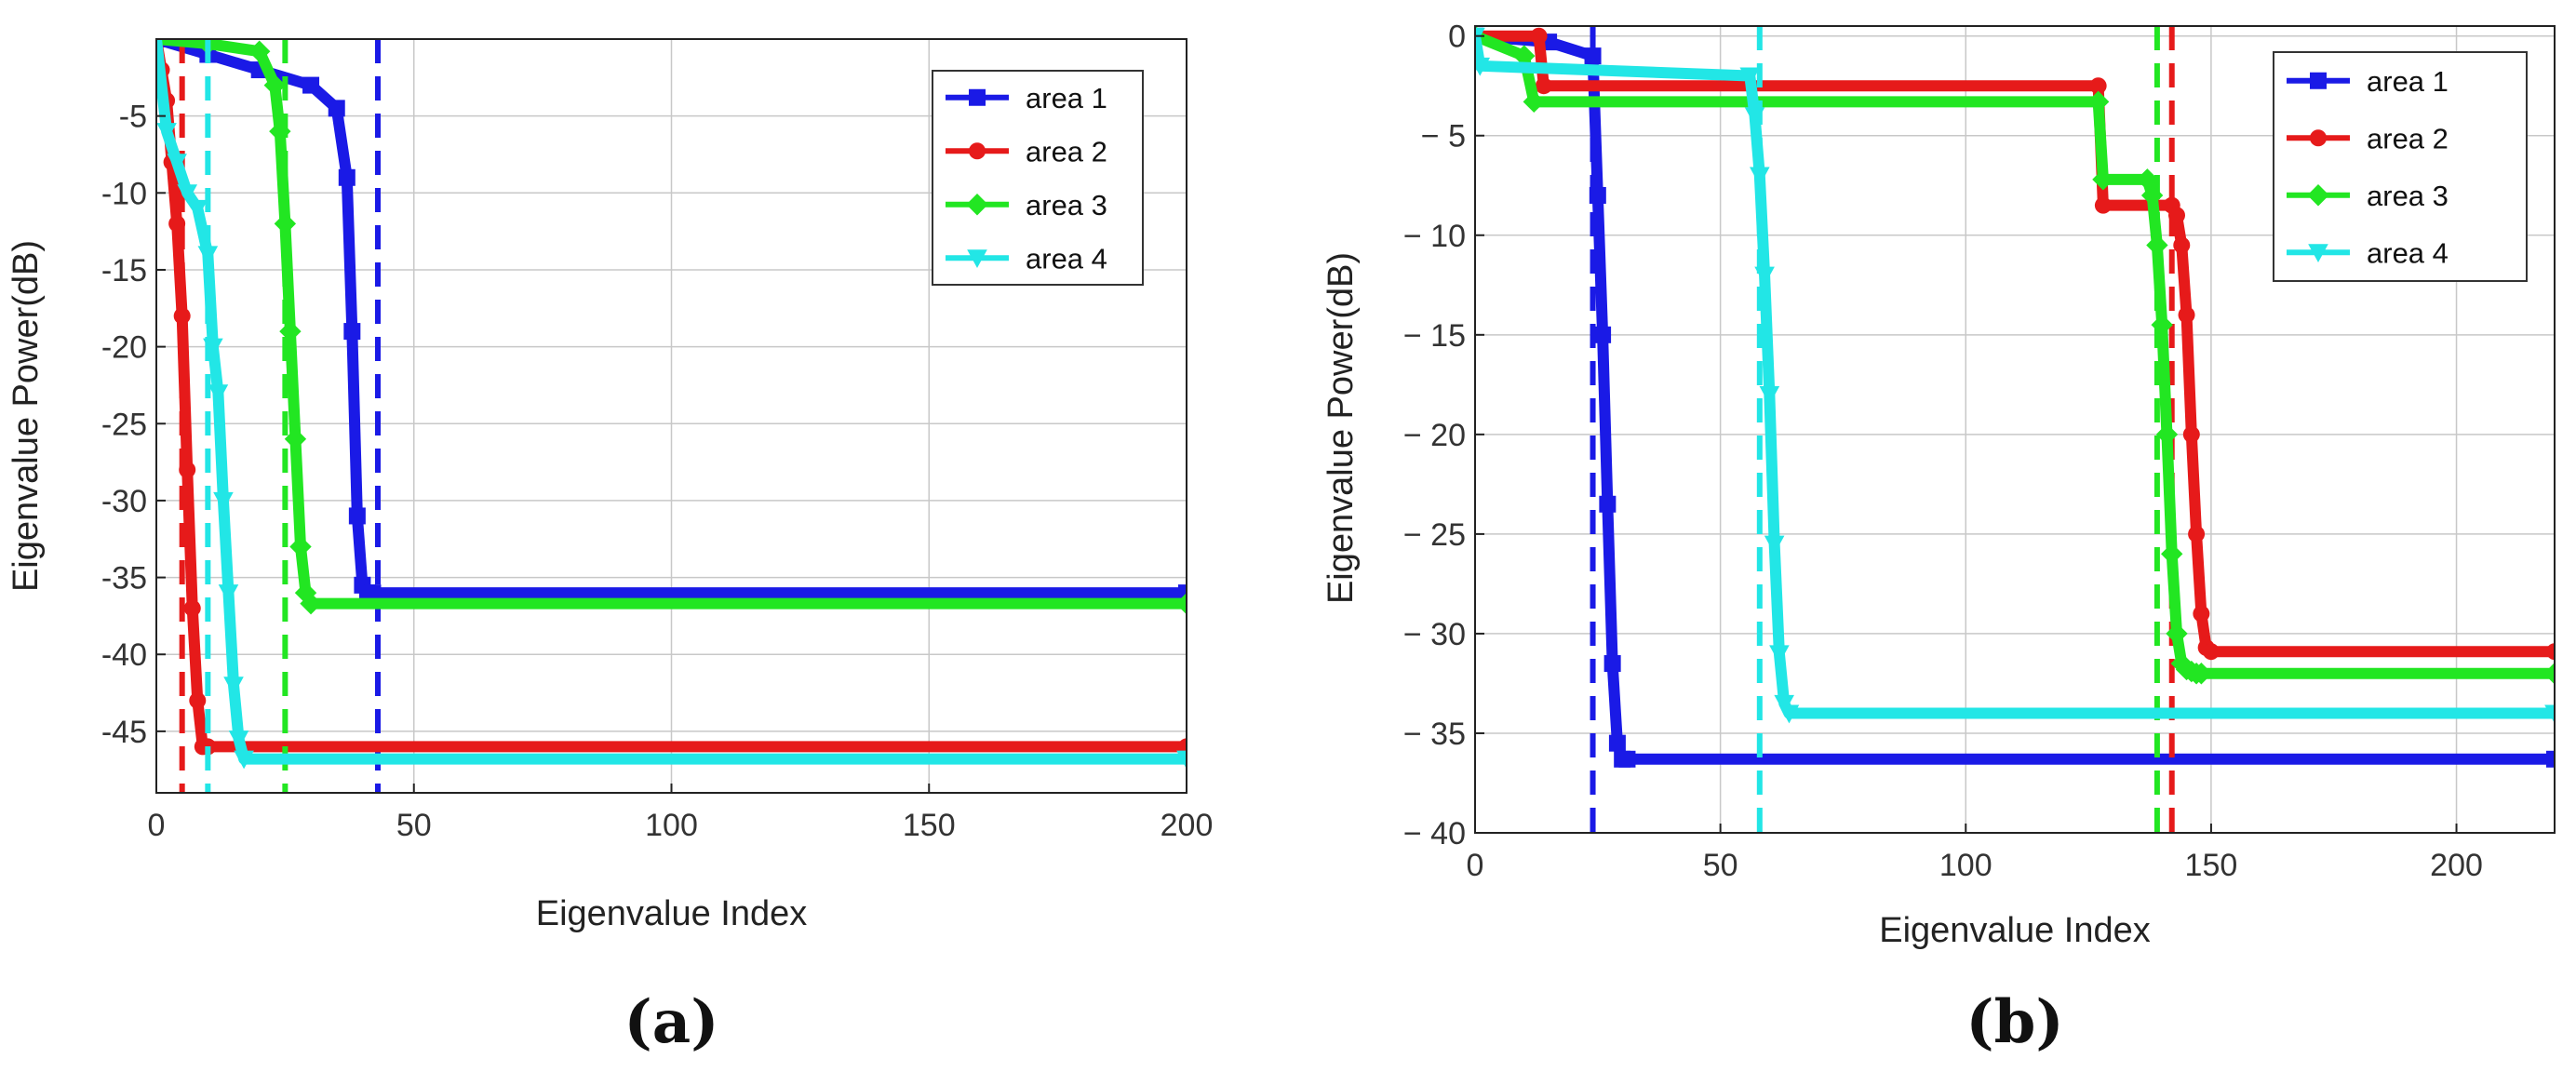  I want to click on y-tick-label: -35, so click(124, 578).